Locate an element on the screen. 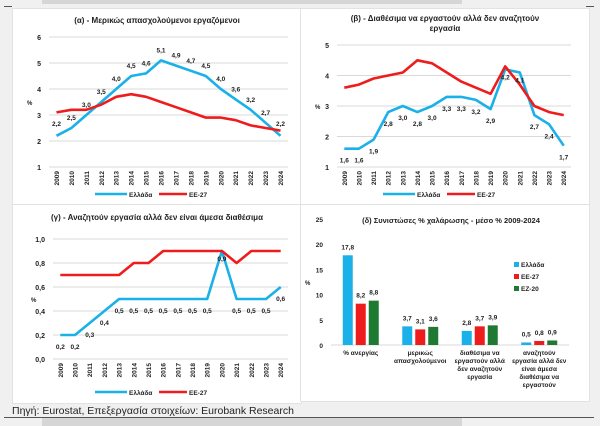 This screenshot has height=426, width=600. series-line-greece is located at coordinates (171, 293).